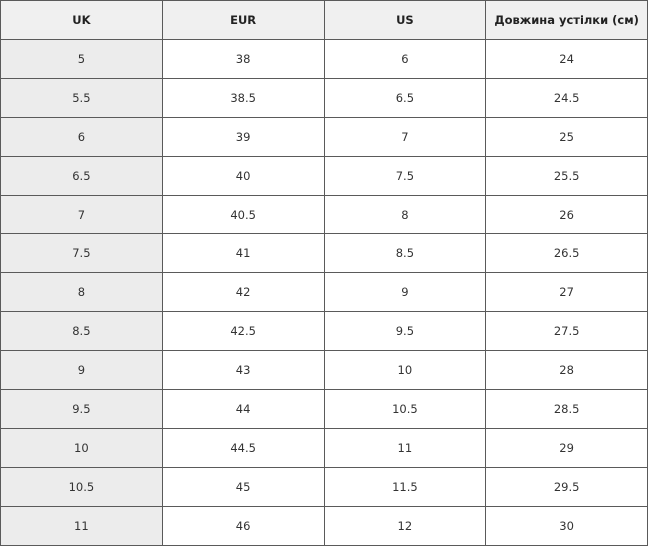 The image size is (649, 546). Describe the element at coordinates (243, 59) in the screenshot. I see `table-cell: 38` at that location.